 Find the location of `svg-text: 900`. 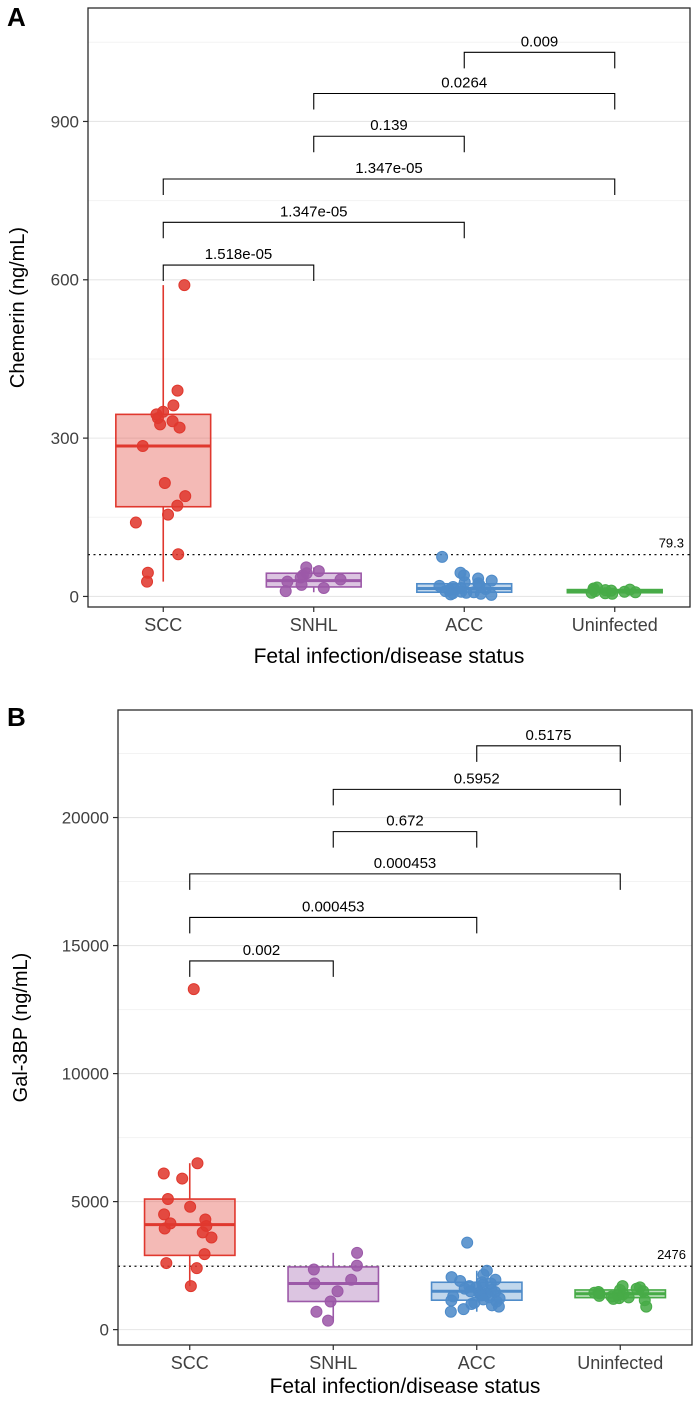

svg-text: 900 is located at coordinates (65, 121).